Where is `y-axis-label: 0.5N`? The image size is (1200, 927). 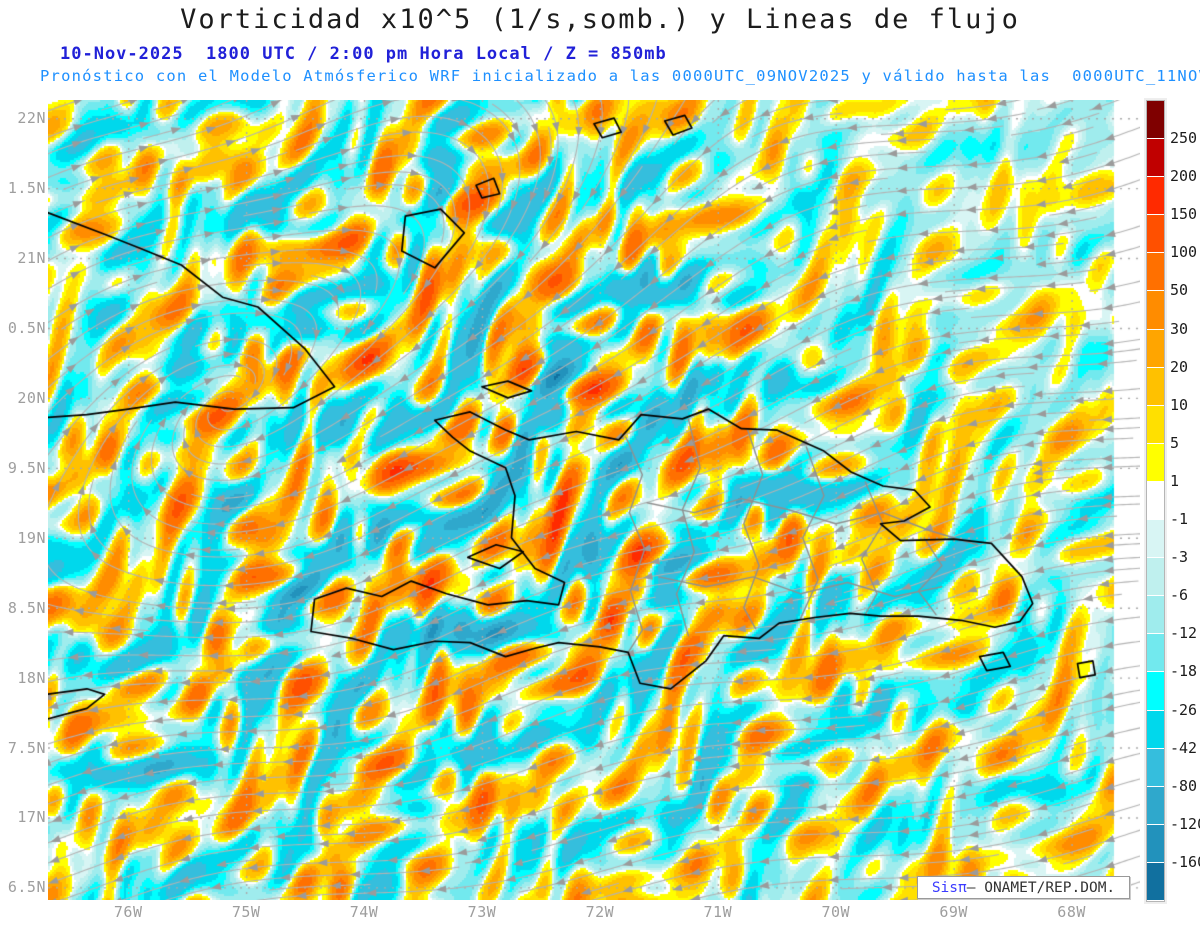
y-axis-label: 0.5N is located at coordinates (26, 327).